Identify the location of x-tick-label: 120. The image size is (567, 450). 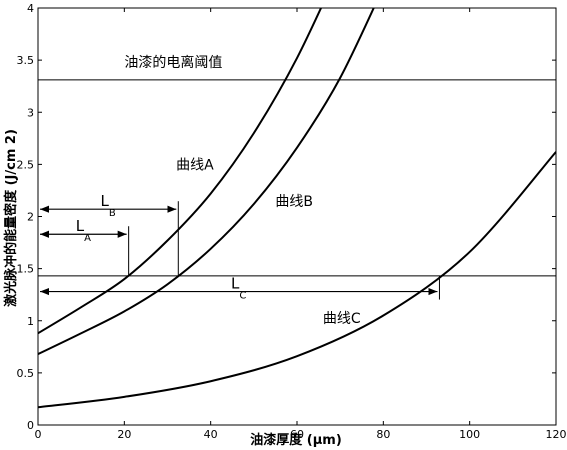
(556, 434).